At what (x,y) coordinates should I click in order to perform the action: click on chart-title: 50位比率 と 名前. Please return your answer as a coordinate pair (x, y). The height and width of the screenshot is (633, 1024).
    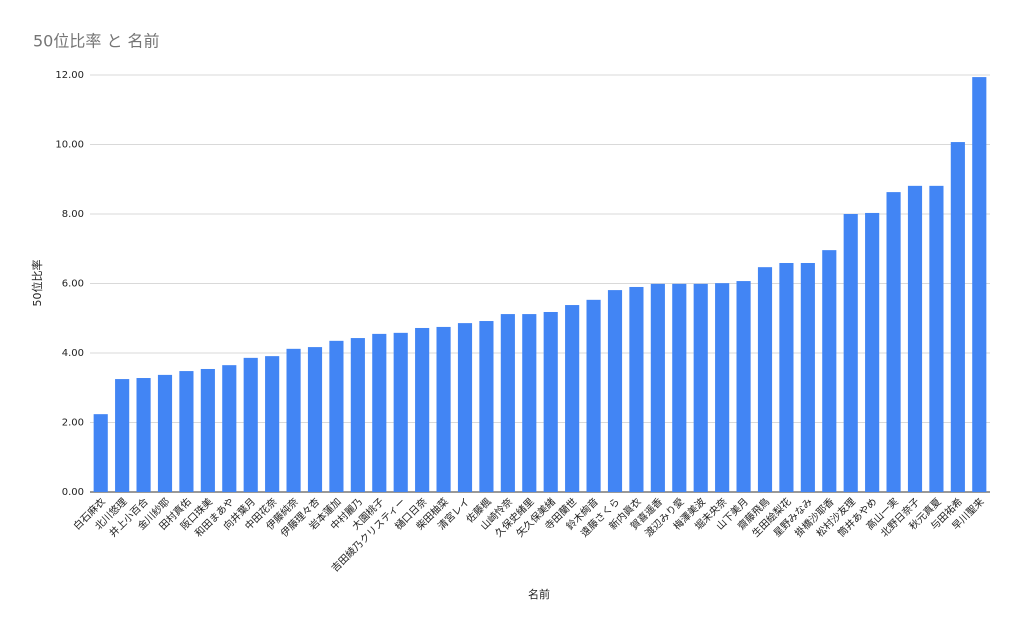
    Looking at the image, I should click on (96, 41).